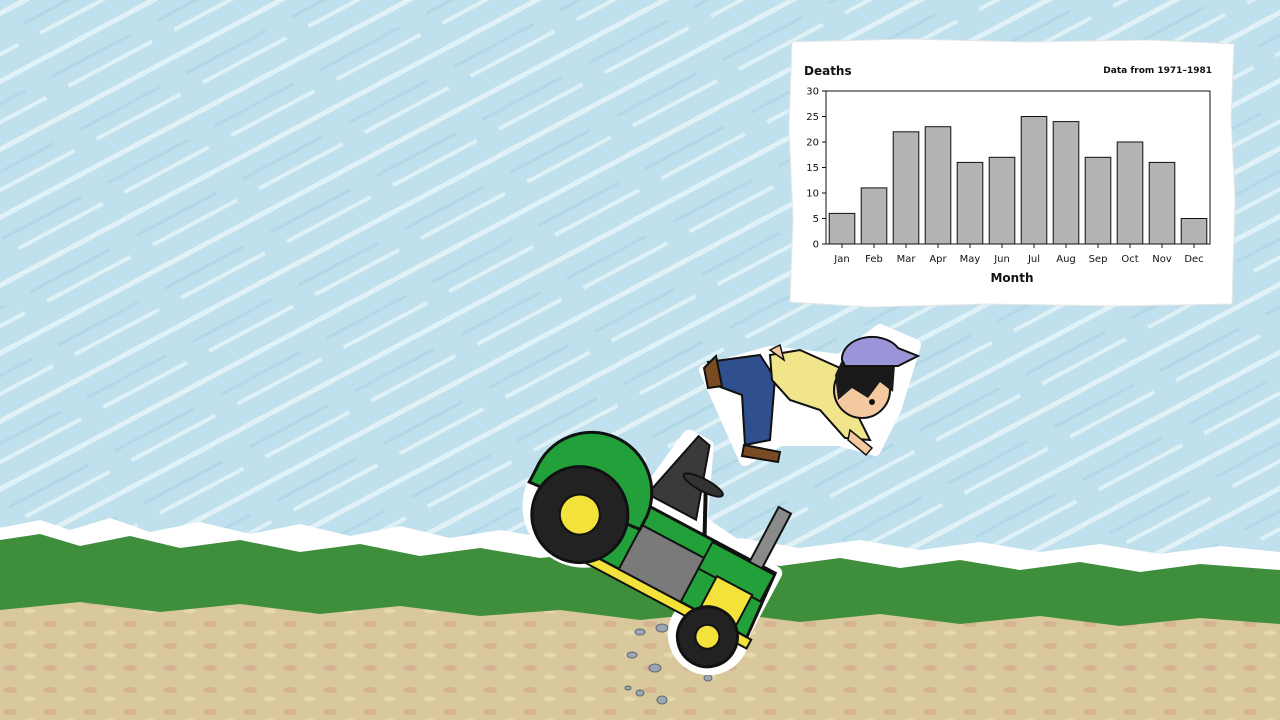 This screenshot has height=720, width=1280. Describe the element at coordinates (812, 92) in the screenshot. I see `y-tick-label: 30` at that location.